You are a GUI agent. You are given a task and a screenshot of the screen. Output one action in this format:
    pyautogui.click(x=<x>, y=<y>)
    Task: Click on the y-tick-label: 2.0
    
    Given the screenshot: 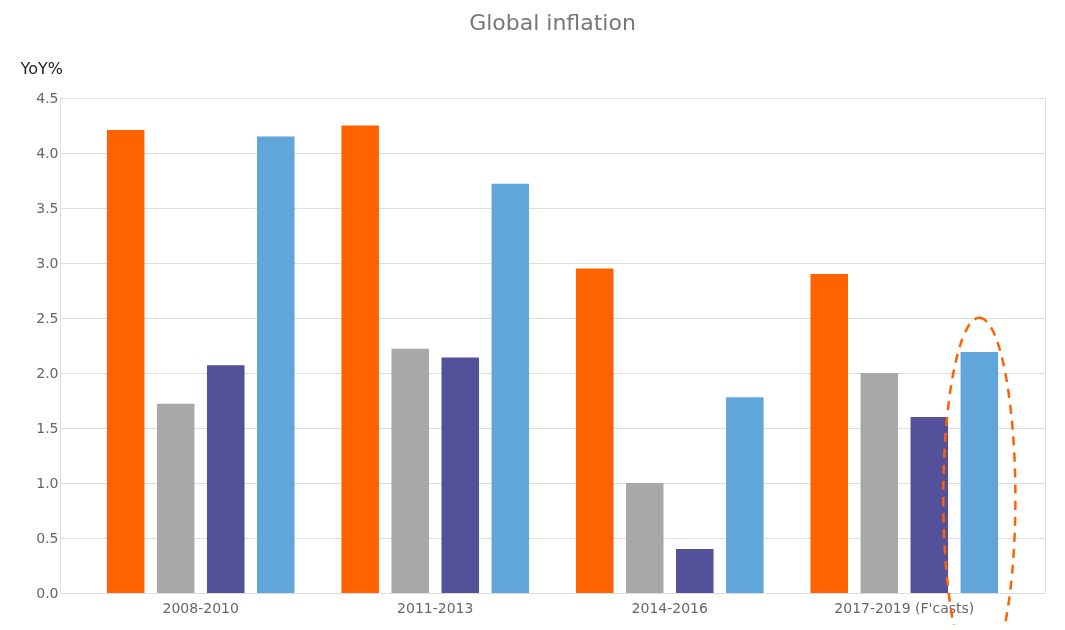 What is the action you would take?
    pyautogui.click(x=47, y=372)
    